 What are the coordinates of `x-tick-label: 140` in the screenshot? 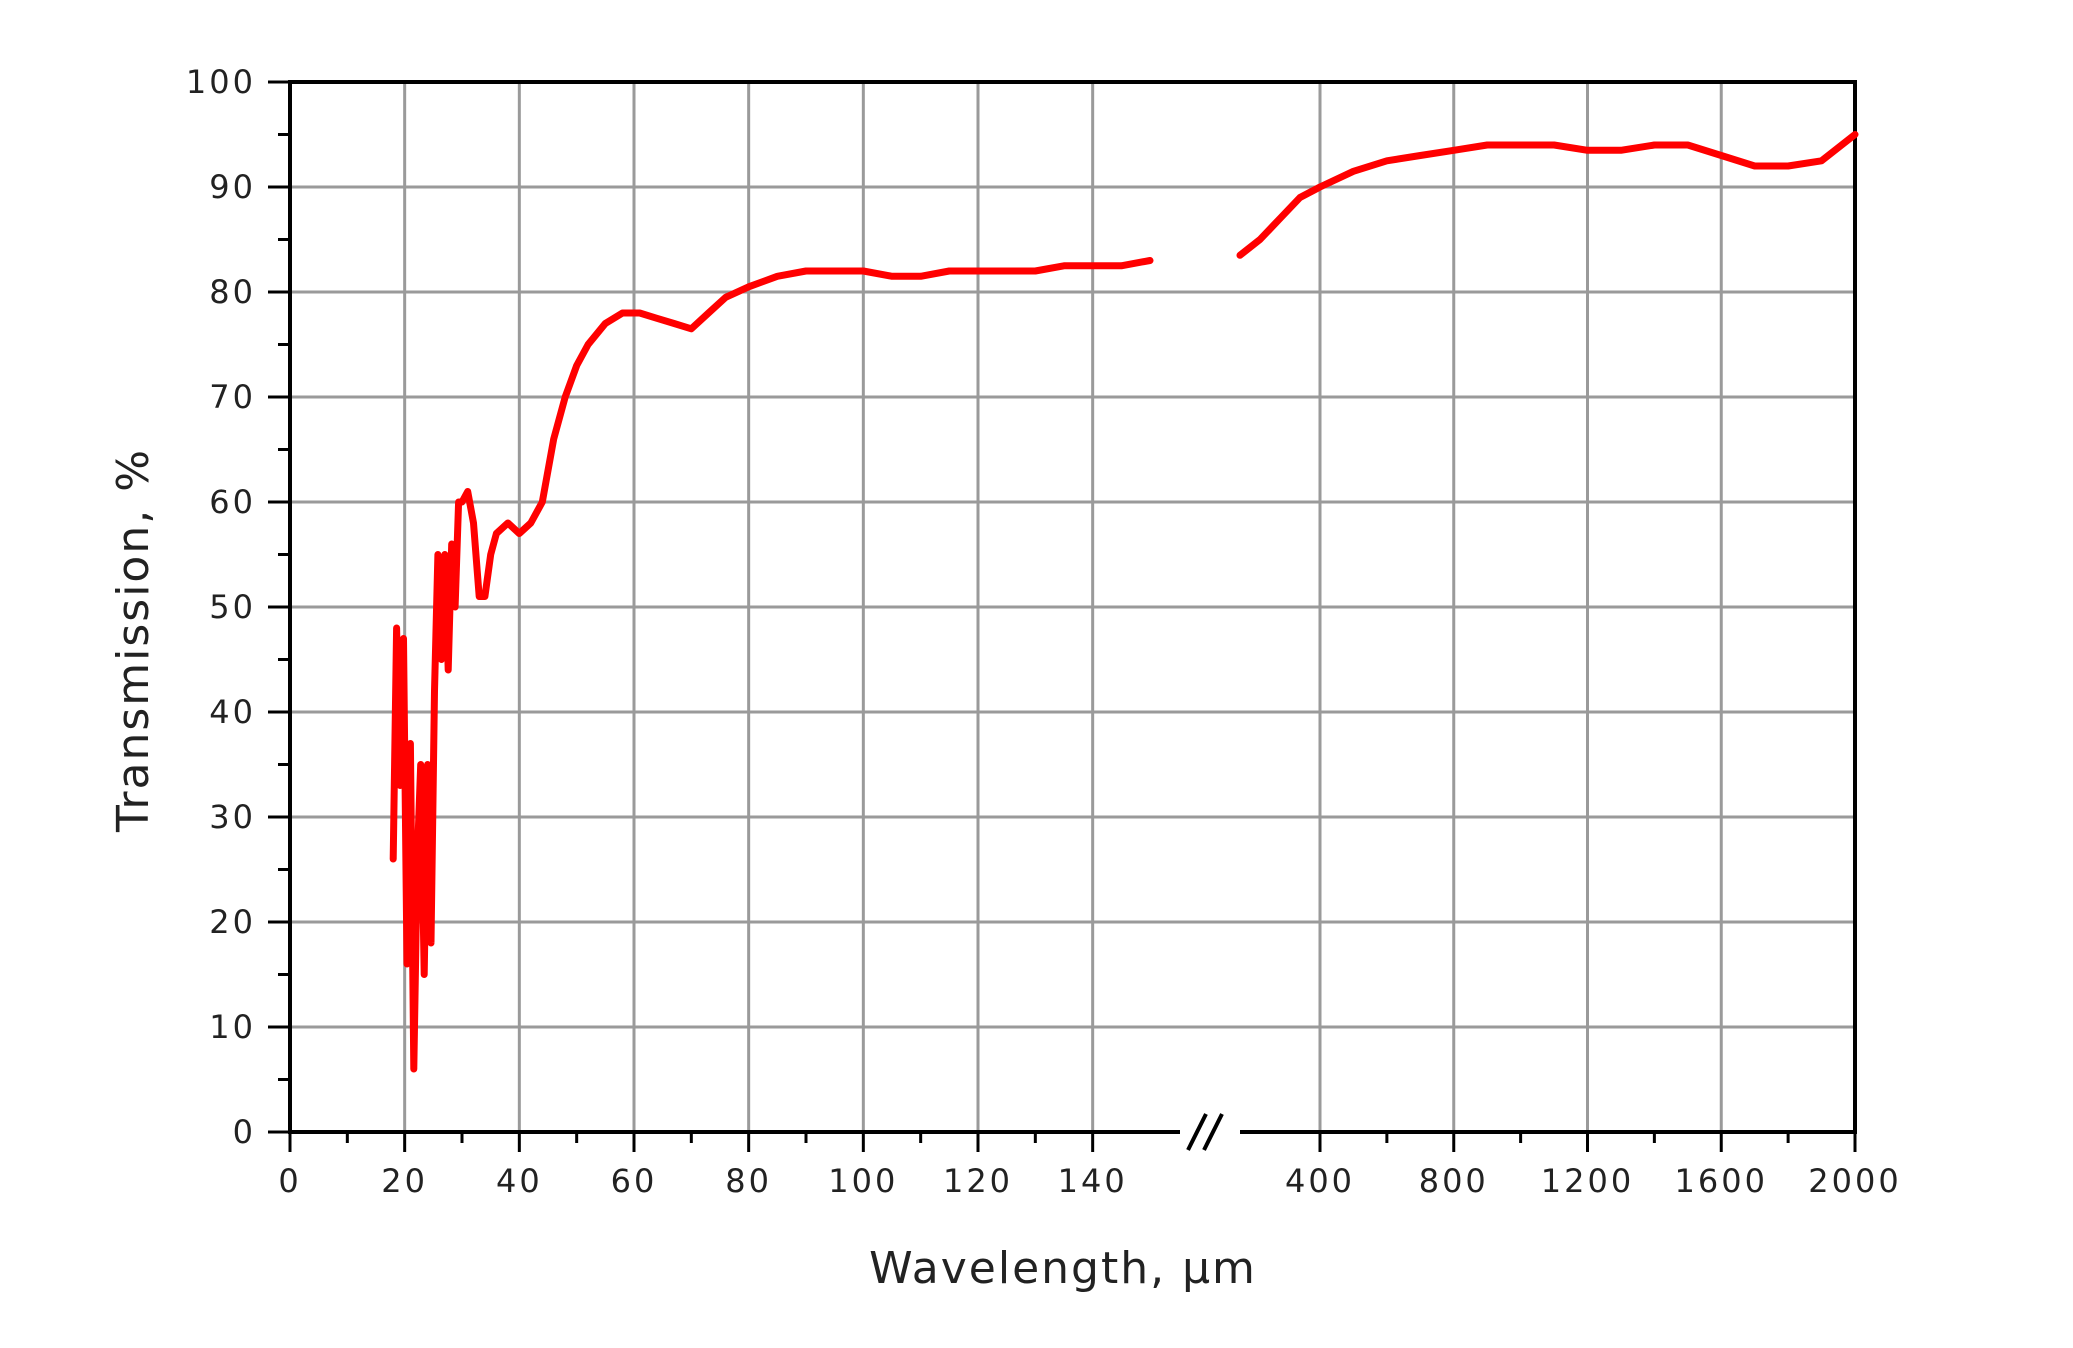 It's located at (1093, 1181).